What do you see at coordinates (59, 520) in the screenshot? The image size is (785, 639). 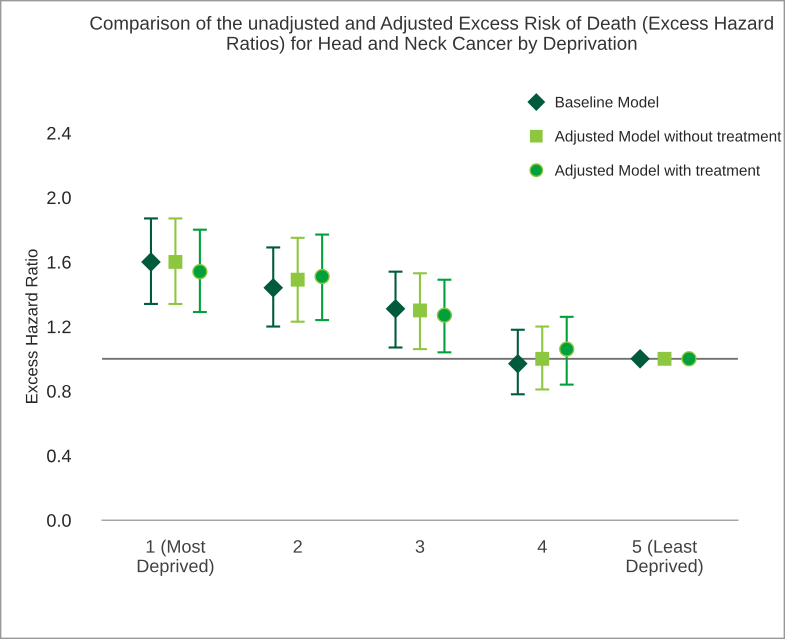 I see `y-tick-label: 0.0` at bounding box center [59, 520].